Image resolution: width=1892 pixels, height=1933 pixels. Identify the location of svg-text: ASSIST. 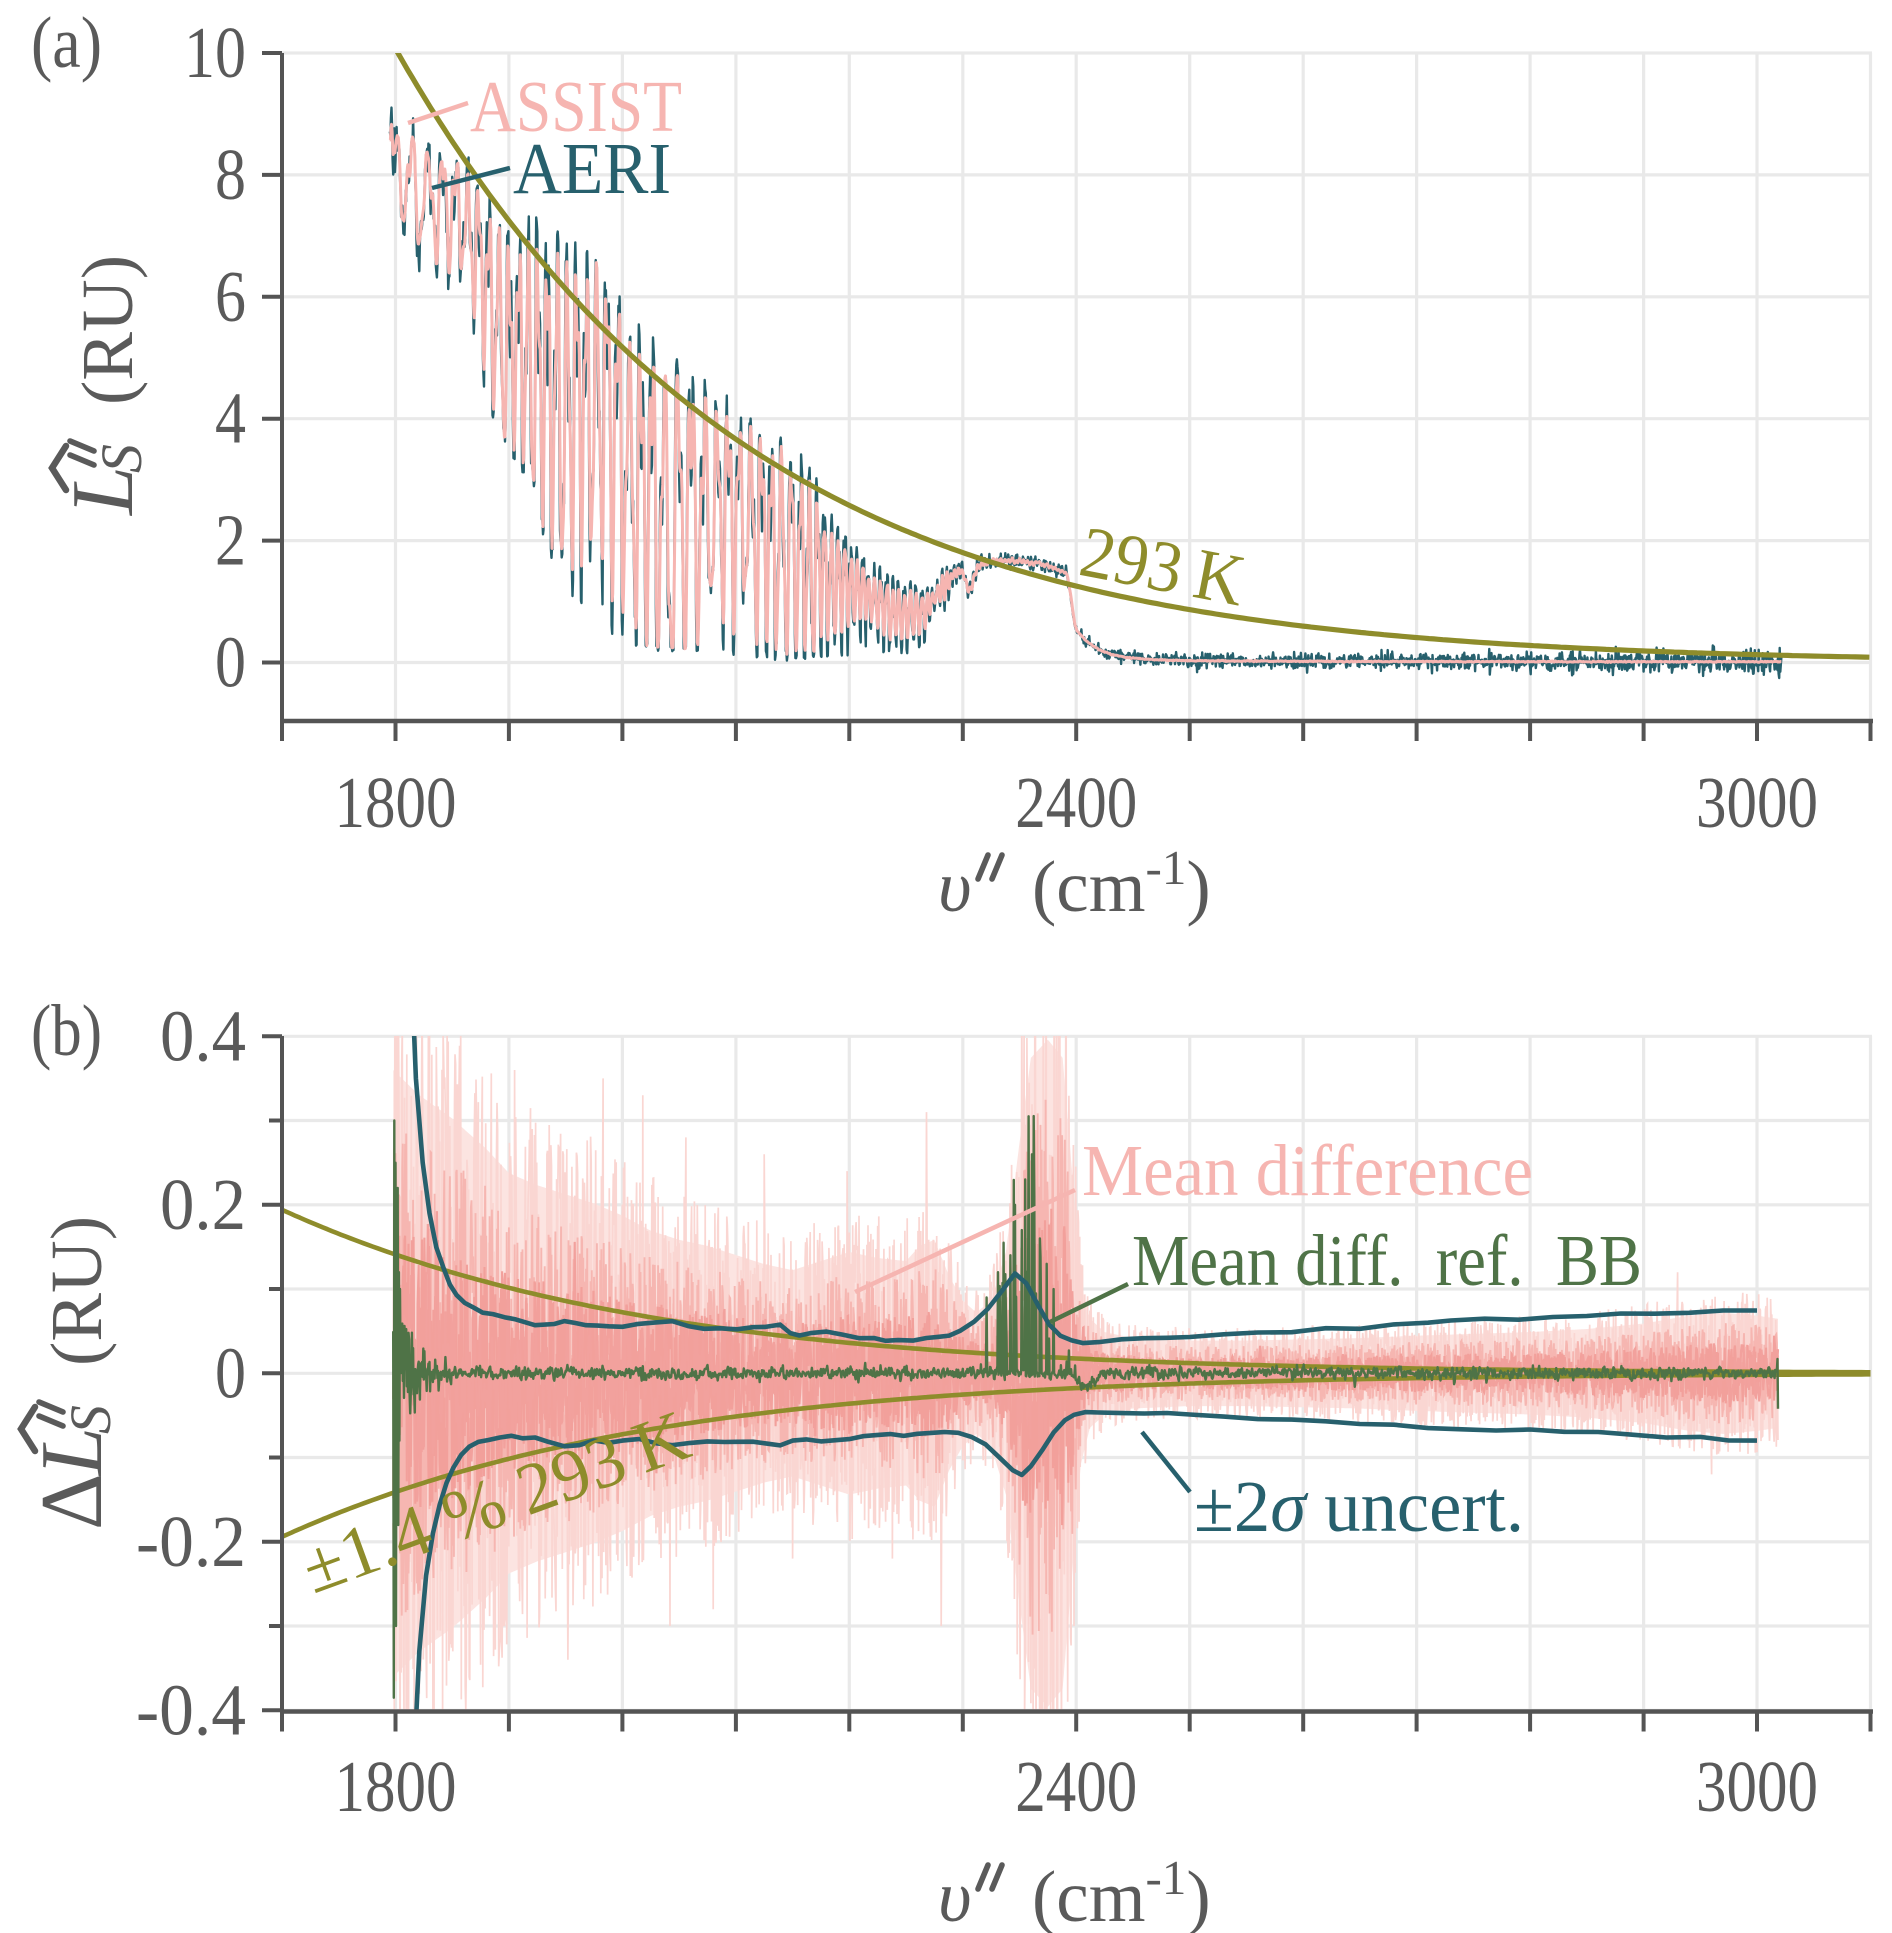
(576, 106).